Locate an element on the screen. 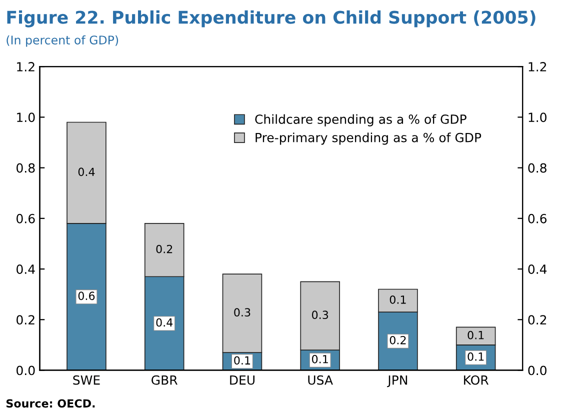  y2-tick-label: 0.8 is located at coordinates (537, 168).